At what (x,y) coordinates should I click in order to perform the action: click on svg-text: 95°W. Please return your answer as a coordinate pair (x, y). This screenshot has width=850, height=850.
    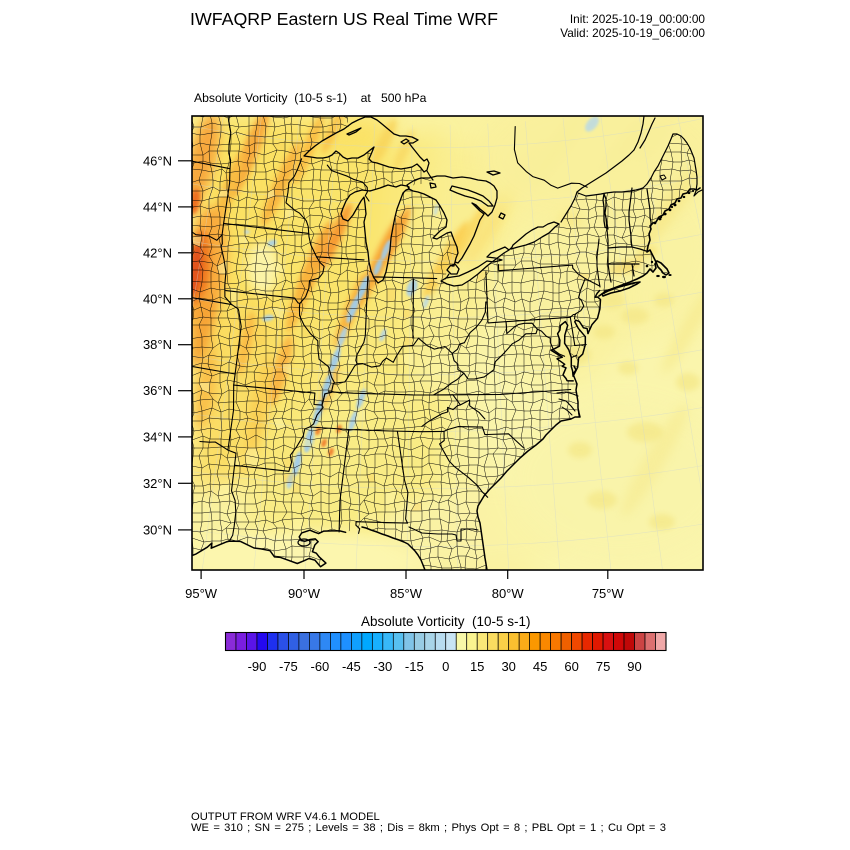
    Looking at the image, I should click on (201, 593).